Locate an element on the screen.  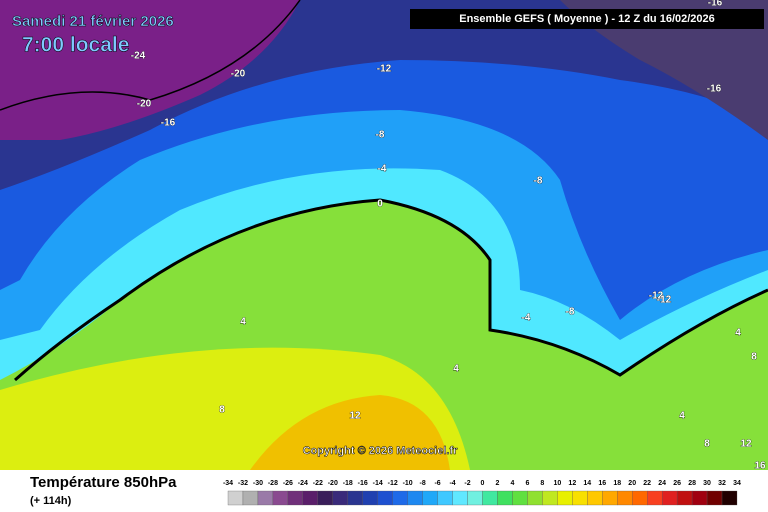
scale-label: 26 is located at coordinates (677, 483).